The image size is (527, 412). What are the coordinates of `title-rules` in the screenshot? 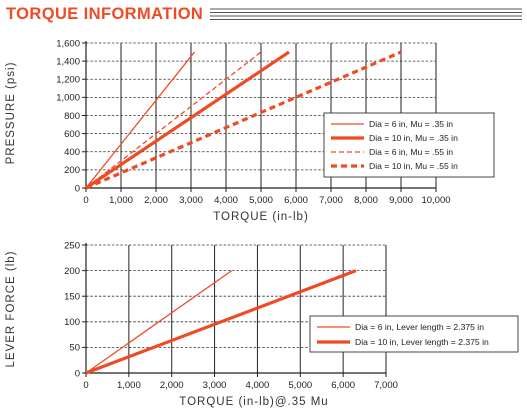 It's located at (366, 14).